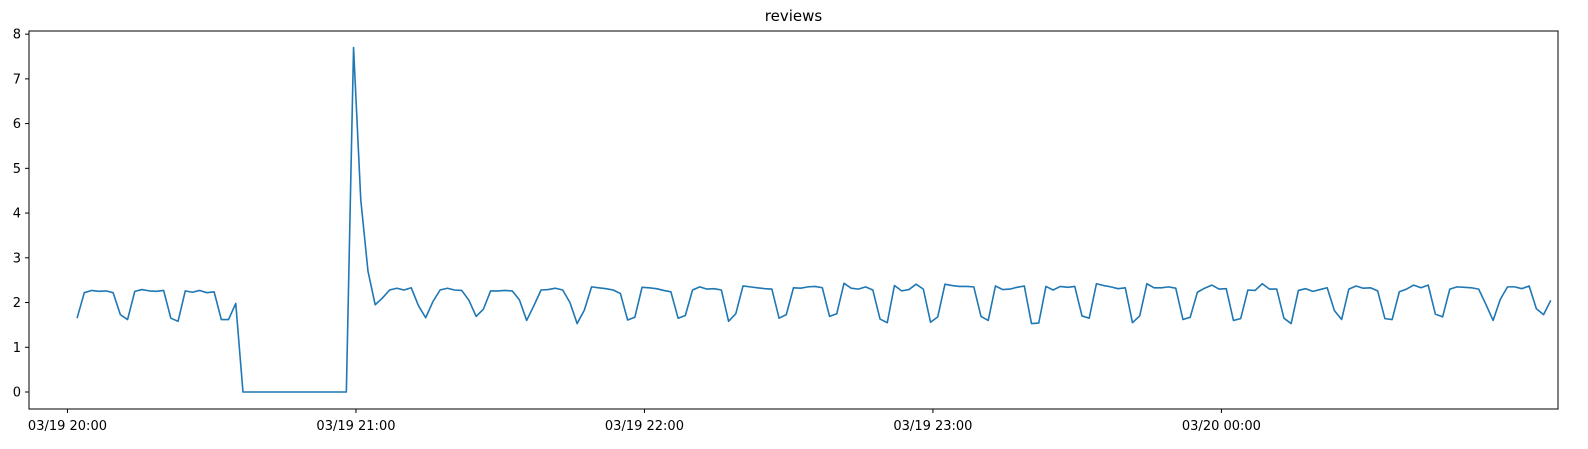 The image size is (1588, 449). I want to click on y-tick-label: 8, so click(17, 35).